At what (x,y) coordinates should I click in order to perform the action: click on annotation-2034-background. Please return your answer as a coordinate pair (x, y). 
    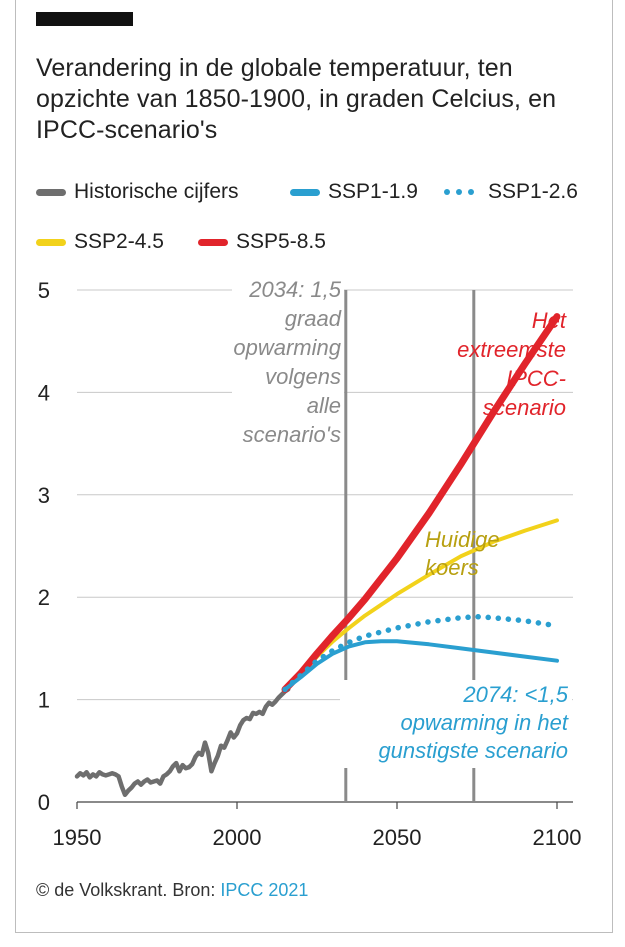
    Looking at the image, I should click on (288, 359).